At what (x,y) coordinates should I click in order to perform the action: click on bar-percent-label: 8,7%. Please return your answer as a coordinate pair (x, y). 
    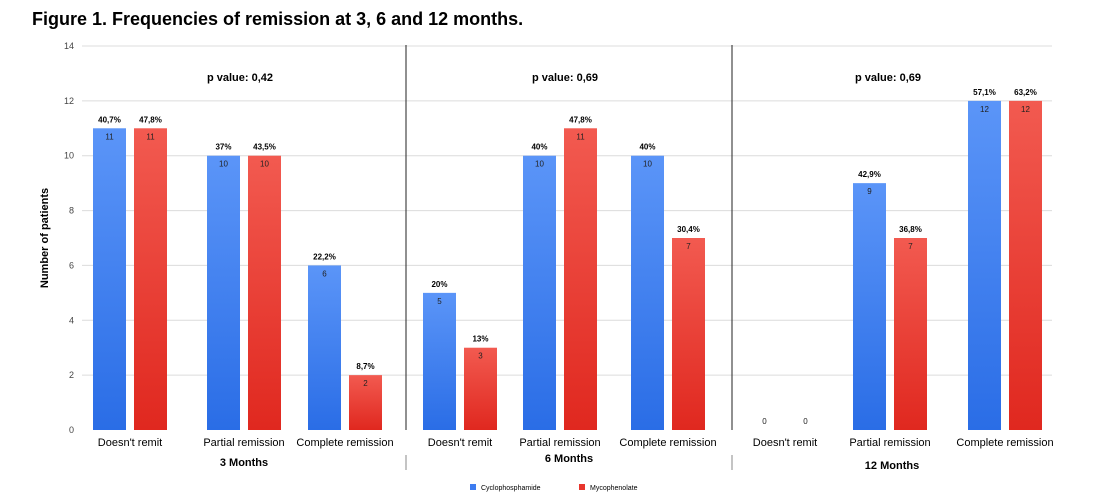
    Looking at the image, I should click on (365, 366).